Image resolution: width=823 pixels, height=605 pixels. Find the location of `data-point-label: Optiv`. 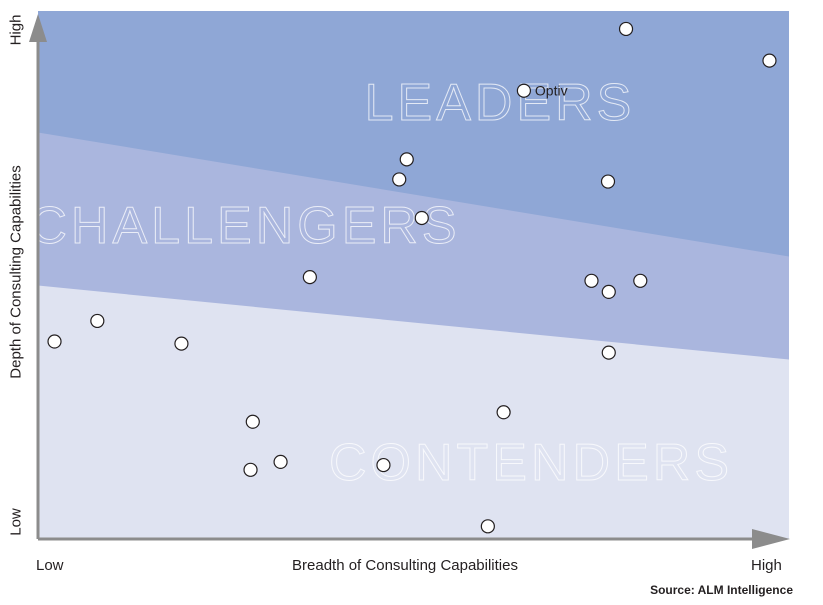

data-point-label: Optiv is located at coordinates (551, 91).